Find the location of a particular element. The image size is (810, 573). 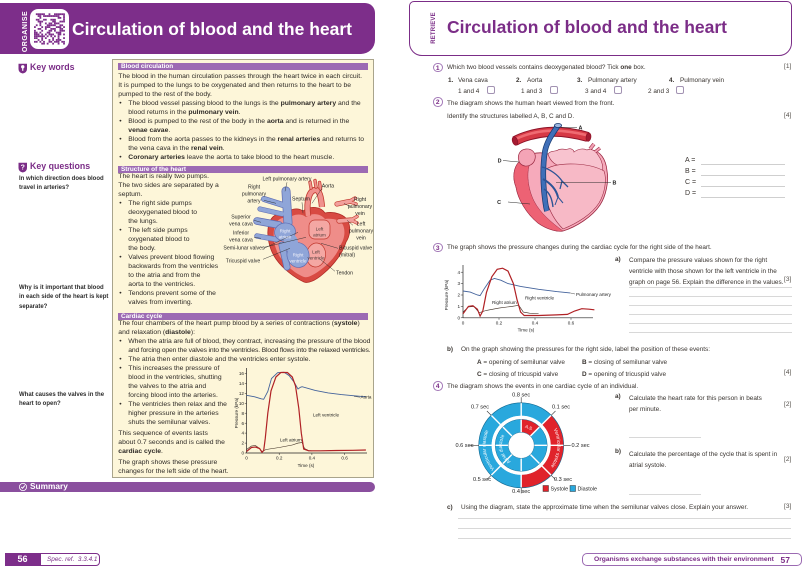

svg-text: 14 is located at coordinates (242, 383).